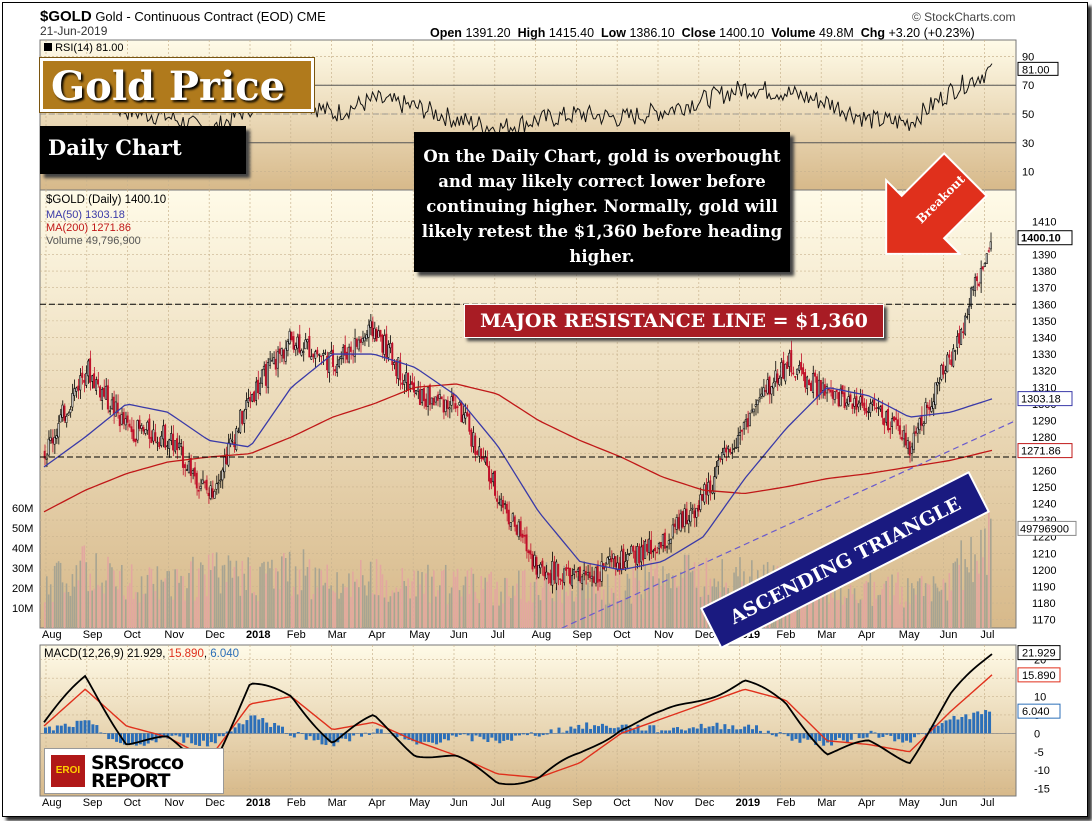 The height and width of the screenshot is (821, 1092). What do you see at coordinates (964, 17) in the screenshot?
I see `watermark: © StockCharts.com` at bounding box center [964, 17].